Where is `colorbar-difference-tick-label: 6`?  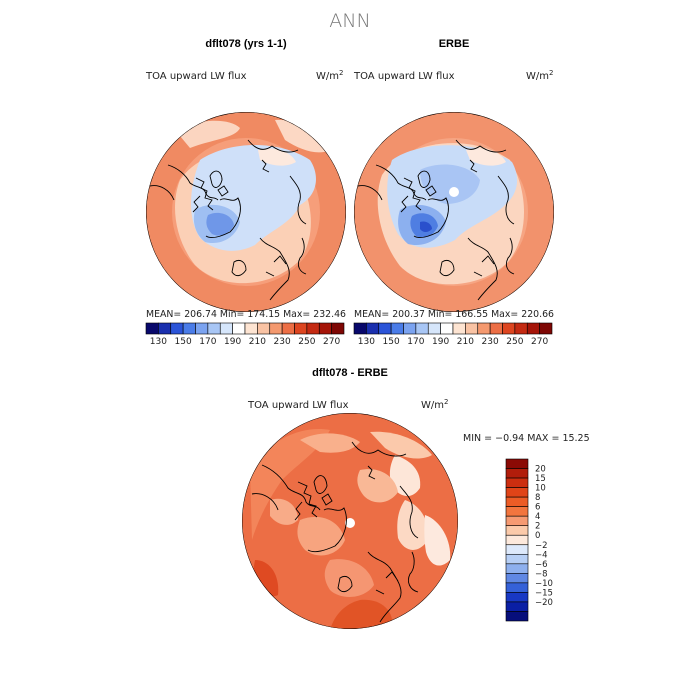 colorbar-difference-tick-label: 6 is located at coordinates (537, 508).